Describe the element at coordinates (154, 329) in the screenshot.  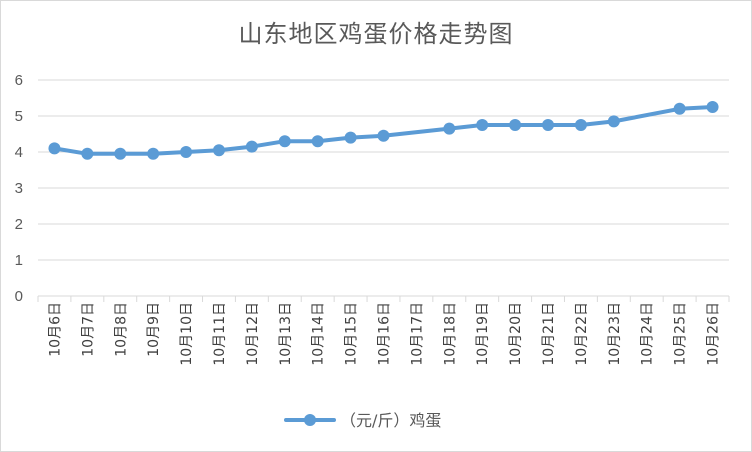
I see `x-tick-label: 10月9日` at that location.